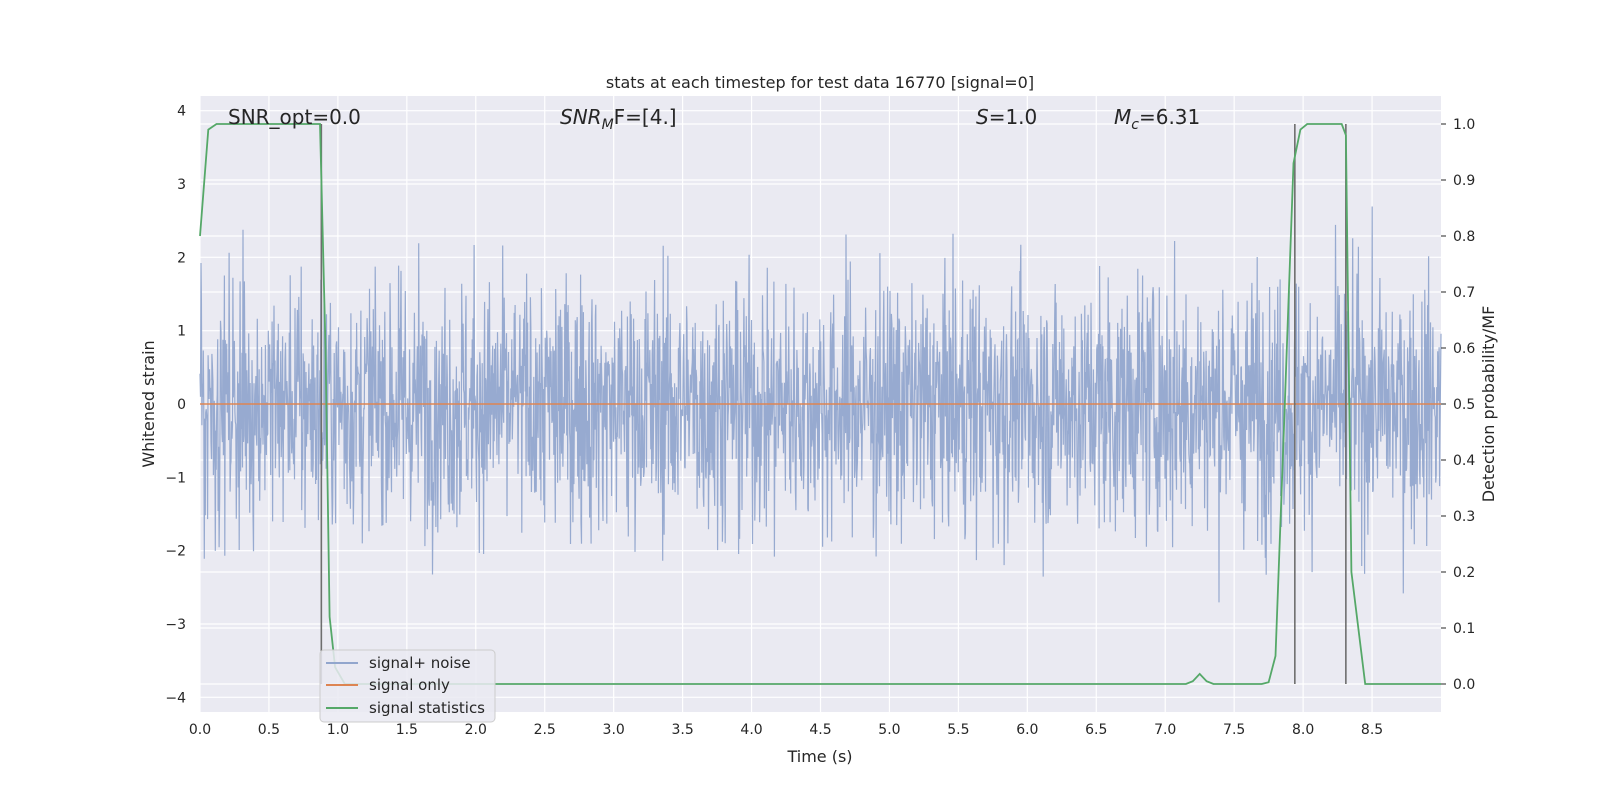 The image size is (1600, 800). What do you see at coordinates (1464, 125) in the screenshot?
I see `y2-tick-label: 1.0` at bounding box center [1464, 125].